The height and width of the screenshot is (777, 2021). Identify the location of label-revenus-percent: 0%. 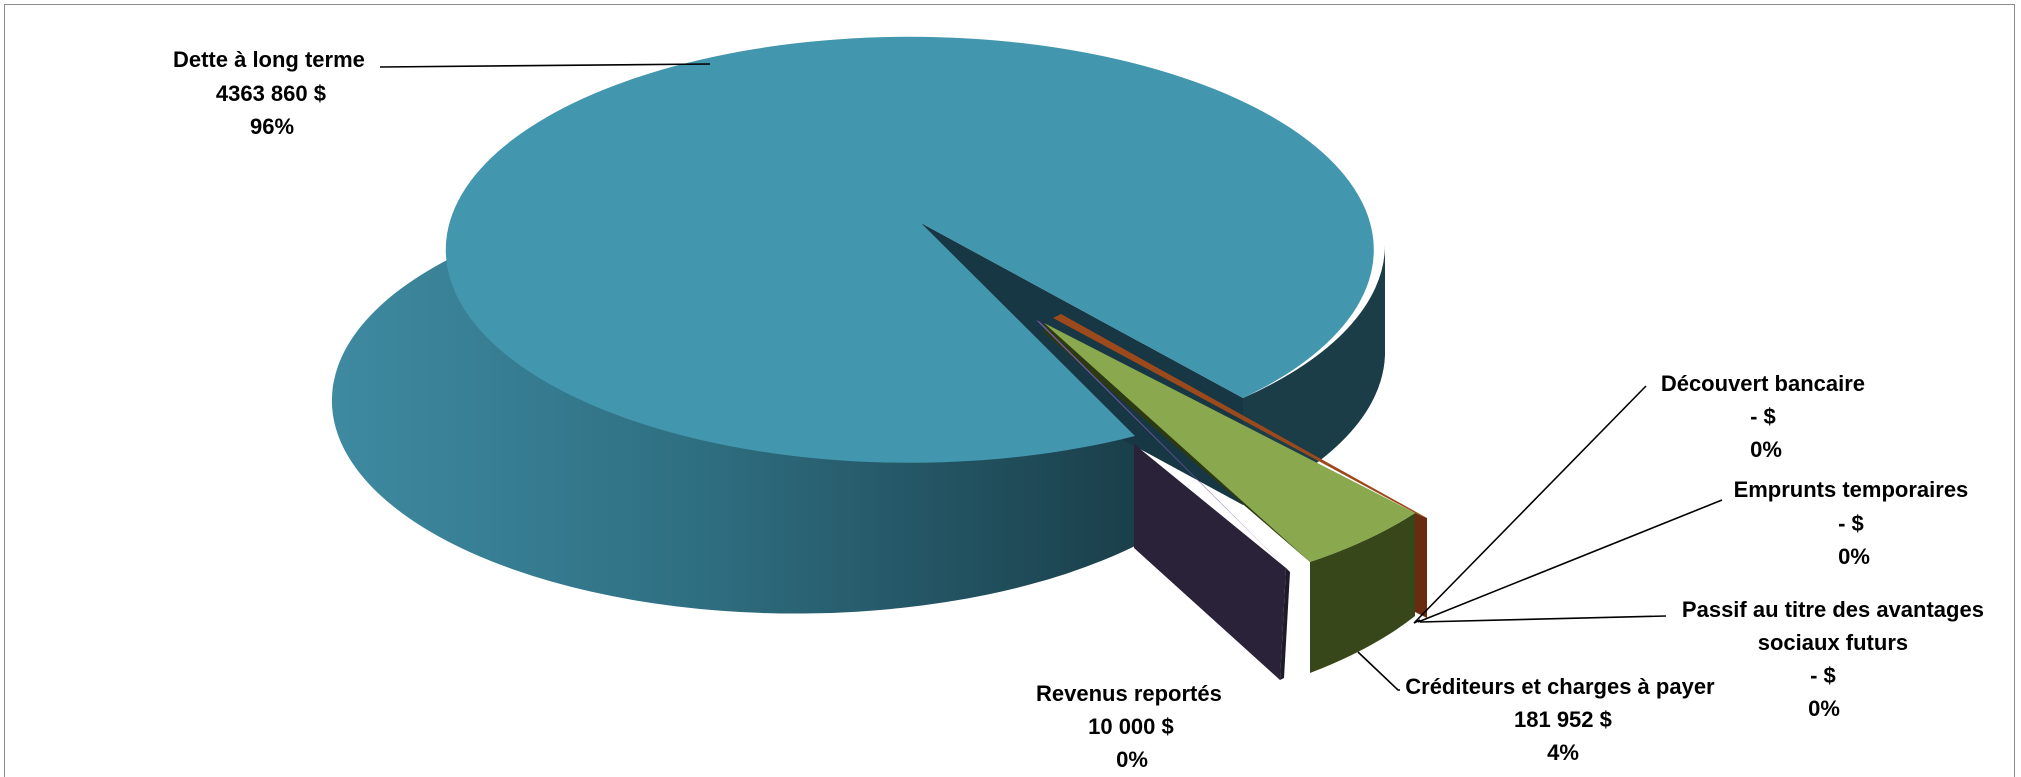
(1132, 759).